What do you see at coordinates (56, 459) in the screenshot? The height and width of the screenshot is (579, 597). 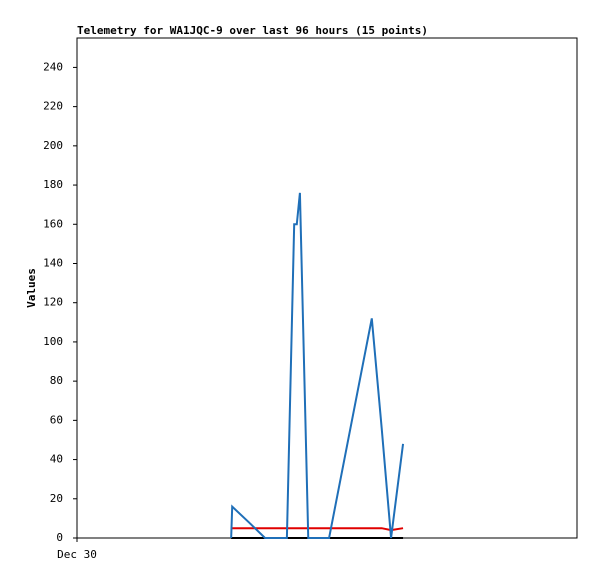 I see `y-tick-label: 40` at bounding box center [56, 459].